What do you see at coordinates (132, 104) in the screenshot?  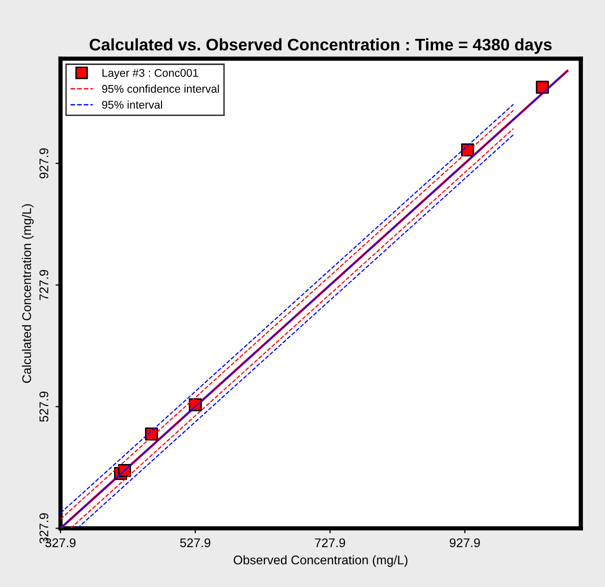 I see `legend-label: 95% interval` at bounding box center [132, 104].